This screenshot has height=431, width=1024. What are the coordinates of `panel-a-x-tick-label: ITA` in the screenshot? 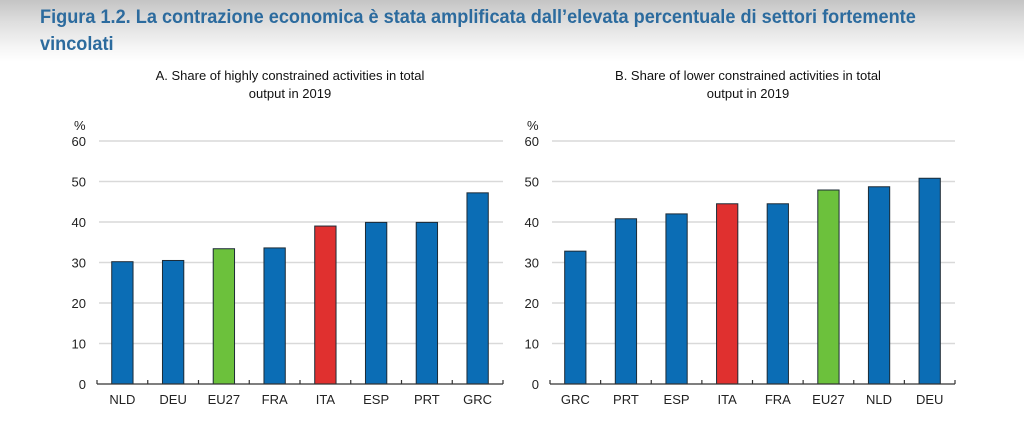 It's located at (326, 399).